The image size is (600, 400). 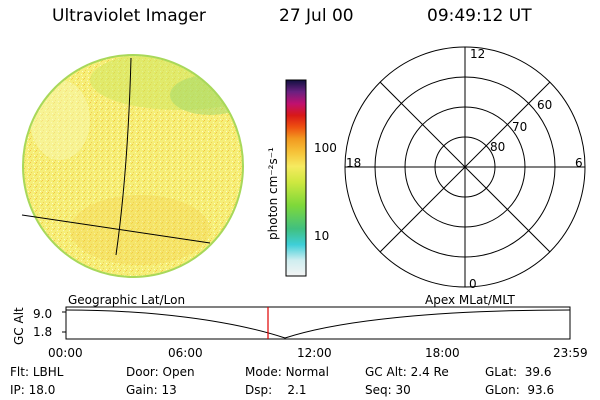 What do you see at coordinates (123, 156) in the screenshot?
I see `longitude-line` at bounding box center [123, 156].